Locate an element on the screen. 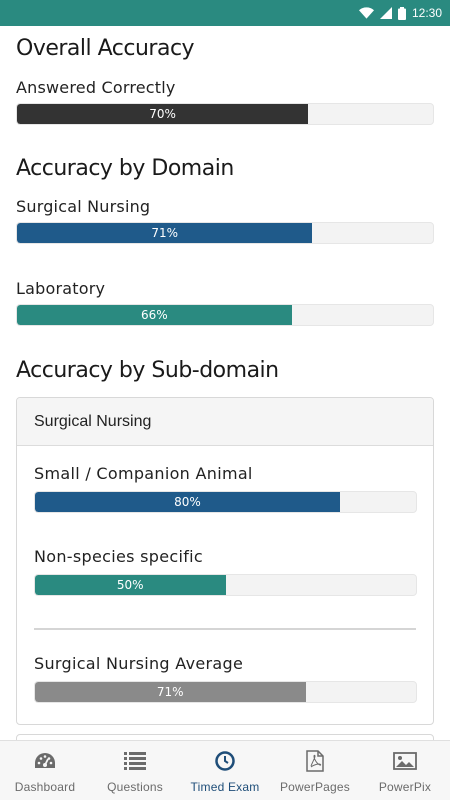 This screenshot has width=450, height=800. domain-bar-surgical-nursing: 71% is located at coordinates (225, 233).